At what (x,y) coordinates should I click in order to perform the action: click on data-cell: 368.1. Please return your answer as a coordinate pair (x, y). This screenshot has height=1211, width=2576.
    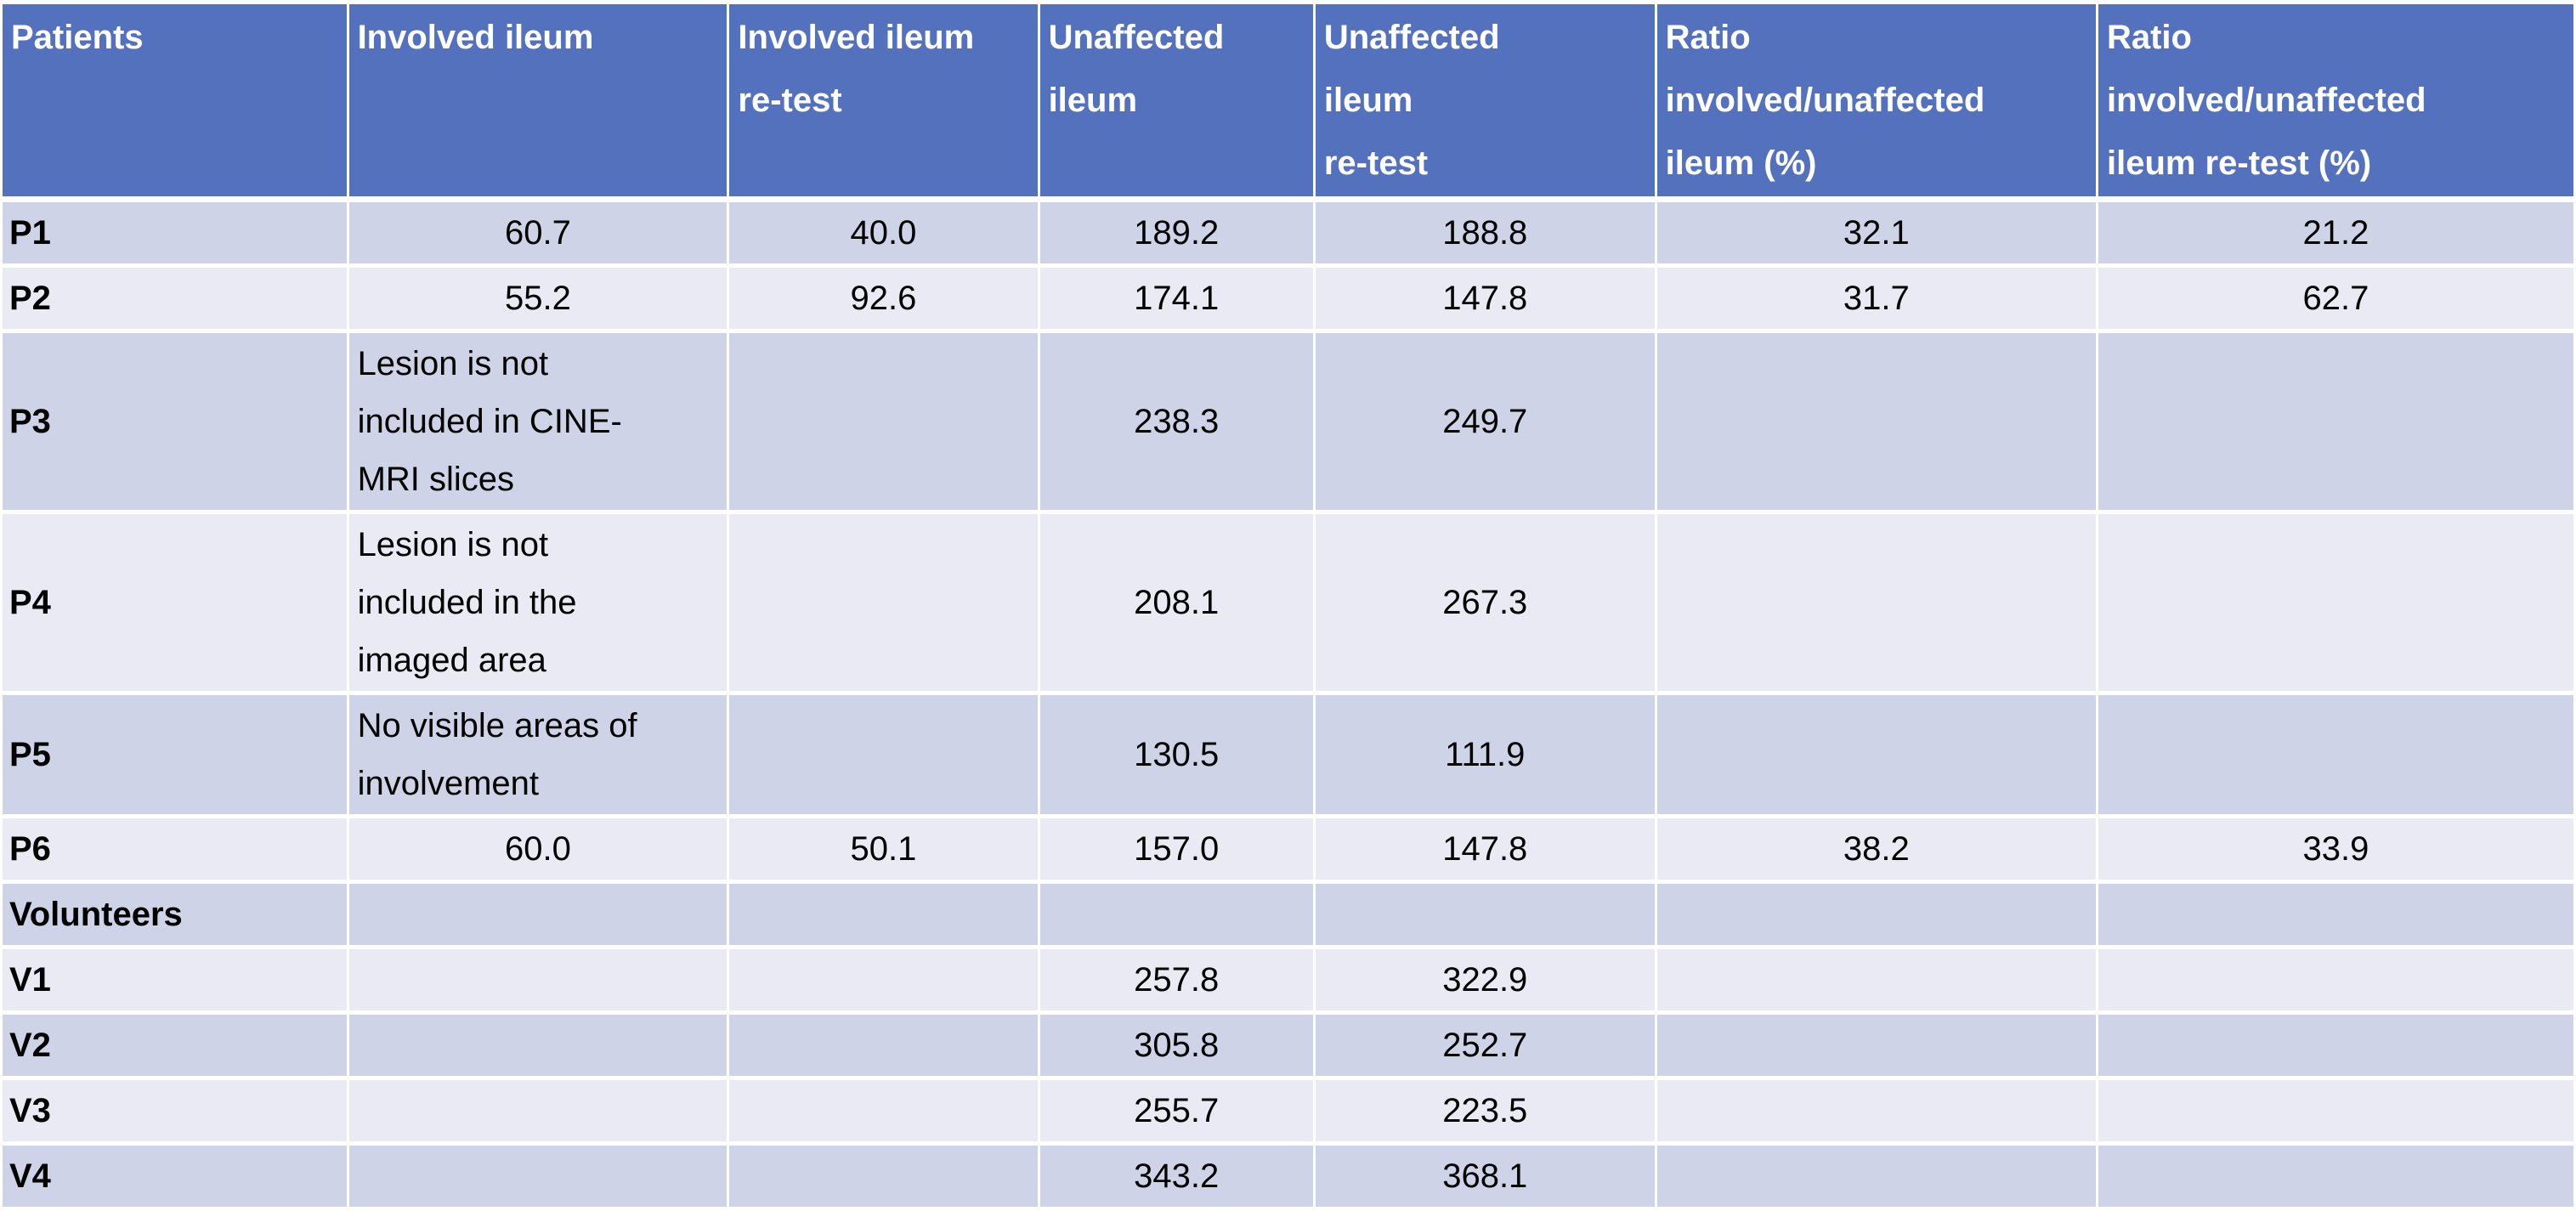
    Looking at the image, I should click on (1484, 1176).